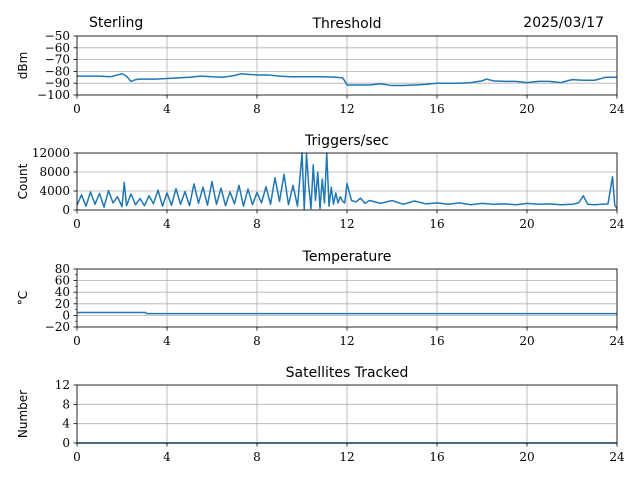 The width and height of the screenshot is (640, 480). I want to click on satellites-xtick-label-1: 4, so click(167, 457).